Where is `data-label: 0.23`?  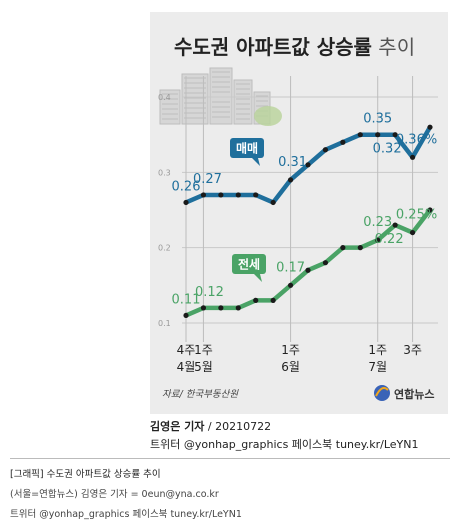
data-label: 0.23 is located at coordinates (377, 222).